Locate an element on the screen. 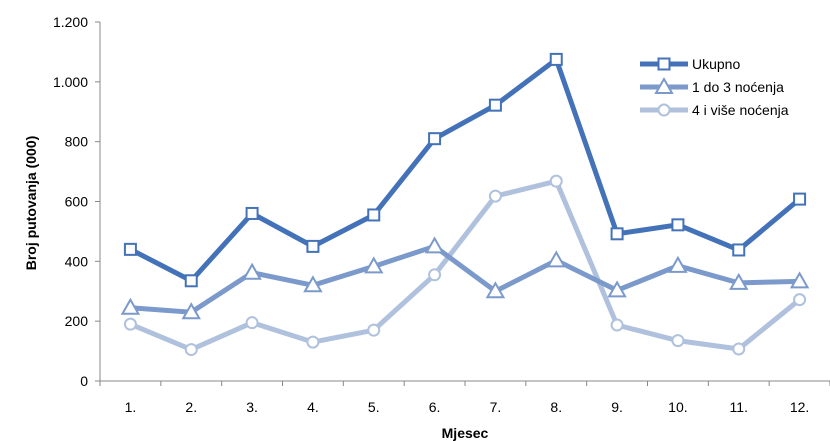 The height and width of the screenshot is (441, 830). y-axis-title: Broj putovanja (000) is located at coordinates (31, 203).